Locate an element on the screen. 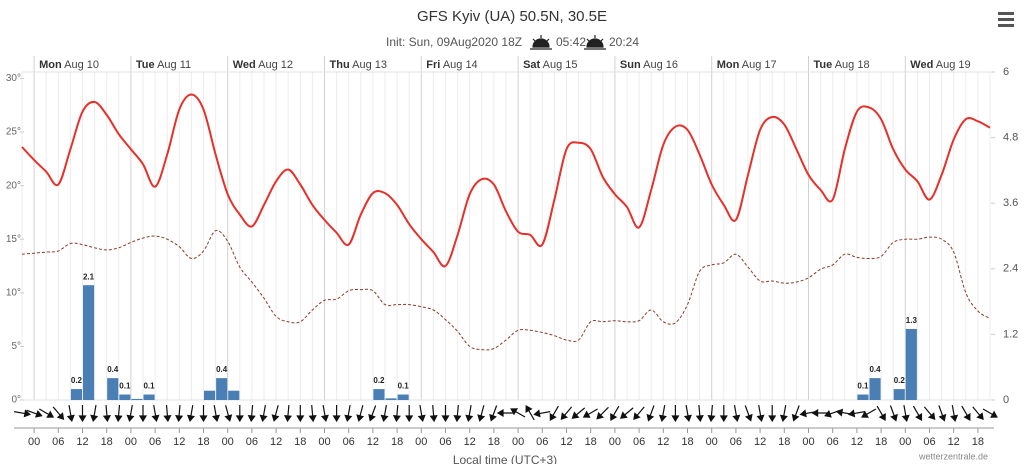 The height and width of the screenshot is (464, 1024). y-tick-label: 0° is located at coordinates (16, 400).